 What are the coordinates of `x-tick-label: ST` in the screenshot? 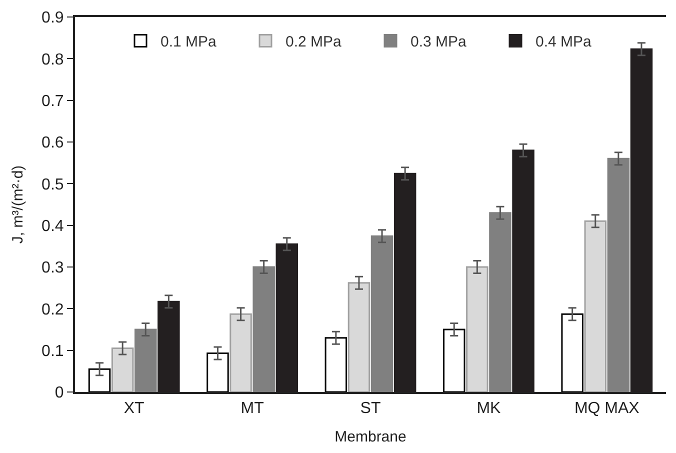 It's located at (370, 409).